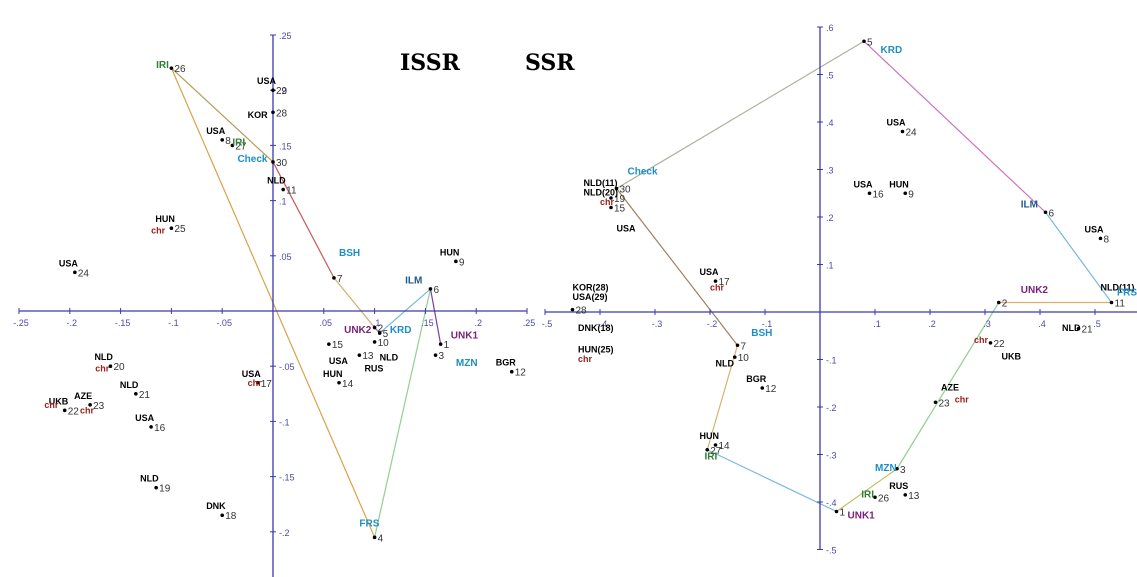 The image size is (1137, 577). What do you see at coordinates (282, 113) in the screenshot?
I see `issr-point-number: 28` at bounding box center [282, 113].